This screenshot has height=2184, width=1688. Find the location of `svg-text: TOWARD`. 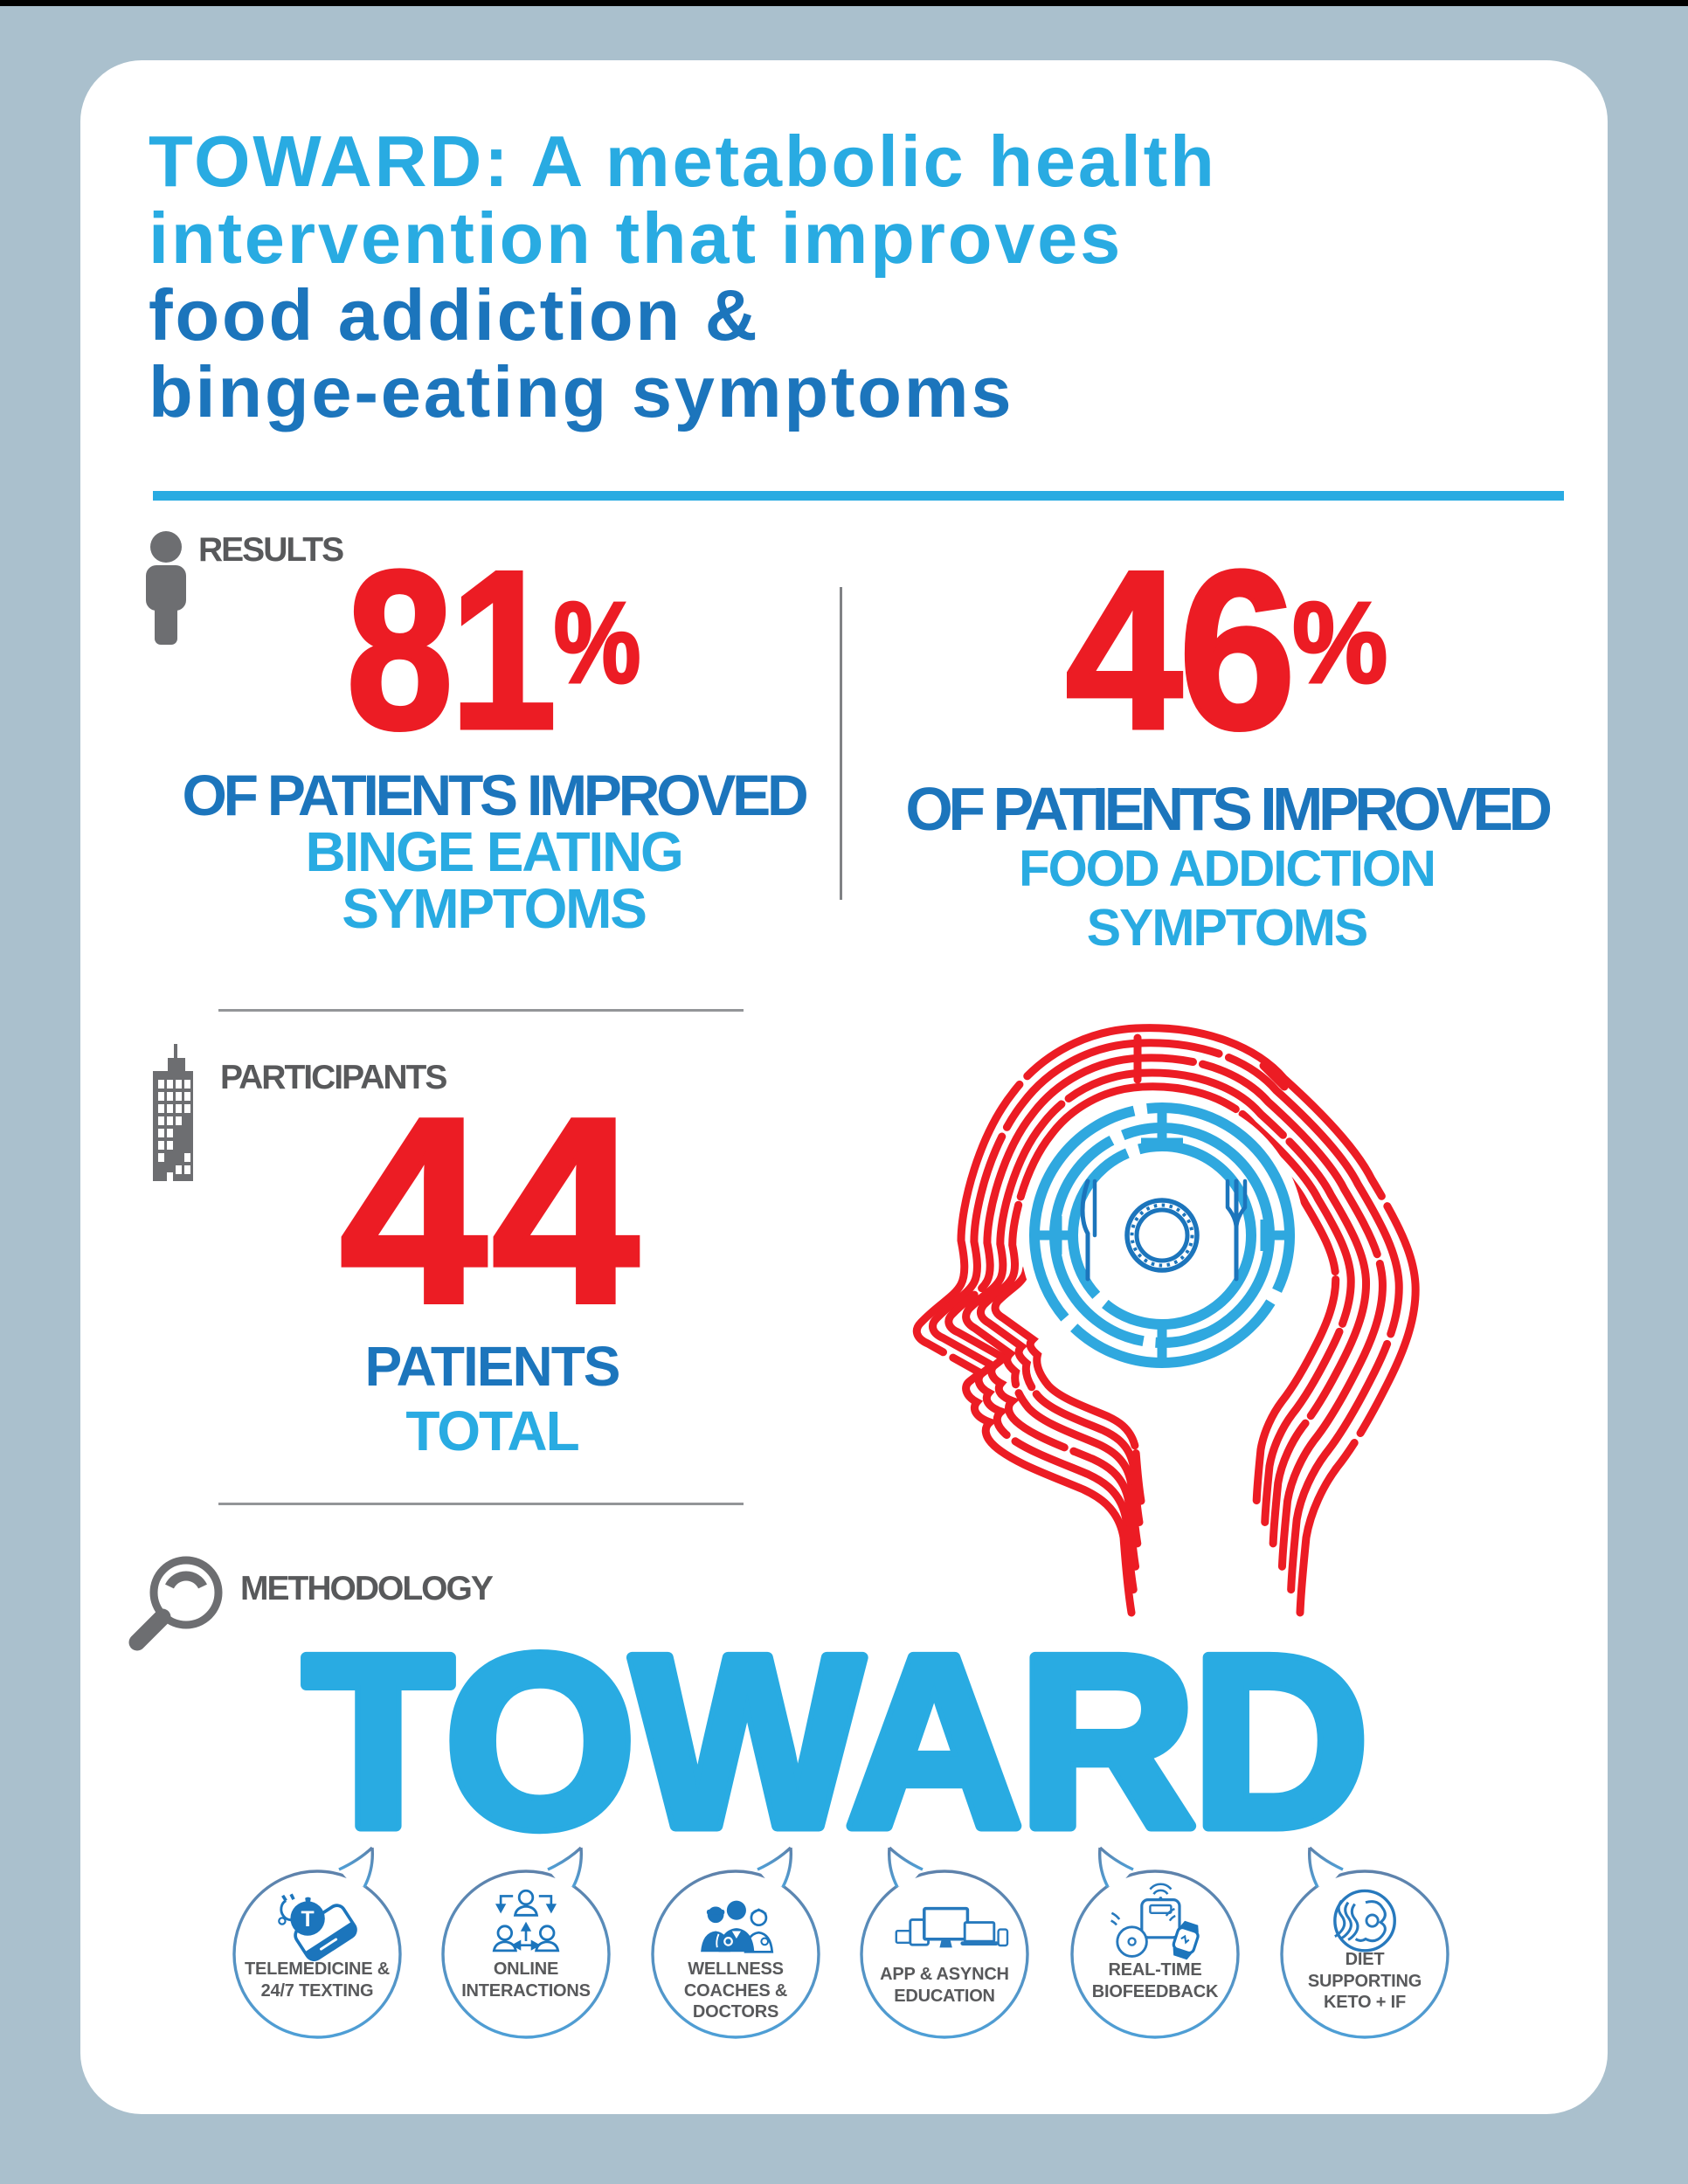

svg-text: TOWARD is located at coordinates (834, 1735).